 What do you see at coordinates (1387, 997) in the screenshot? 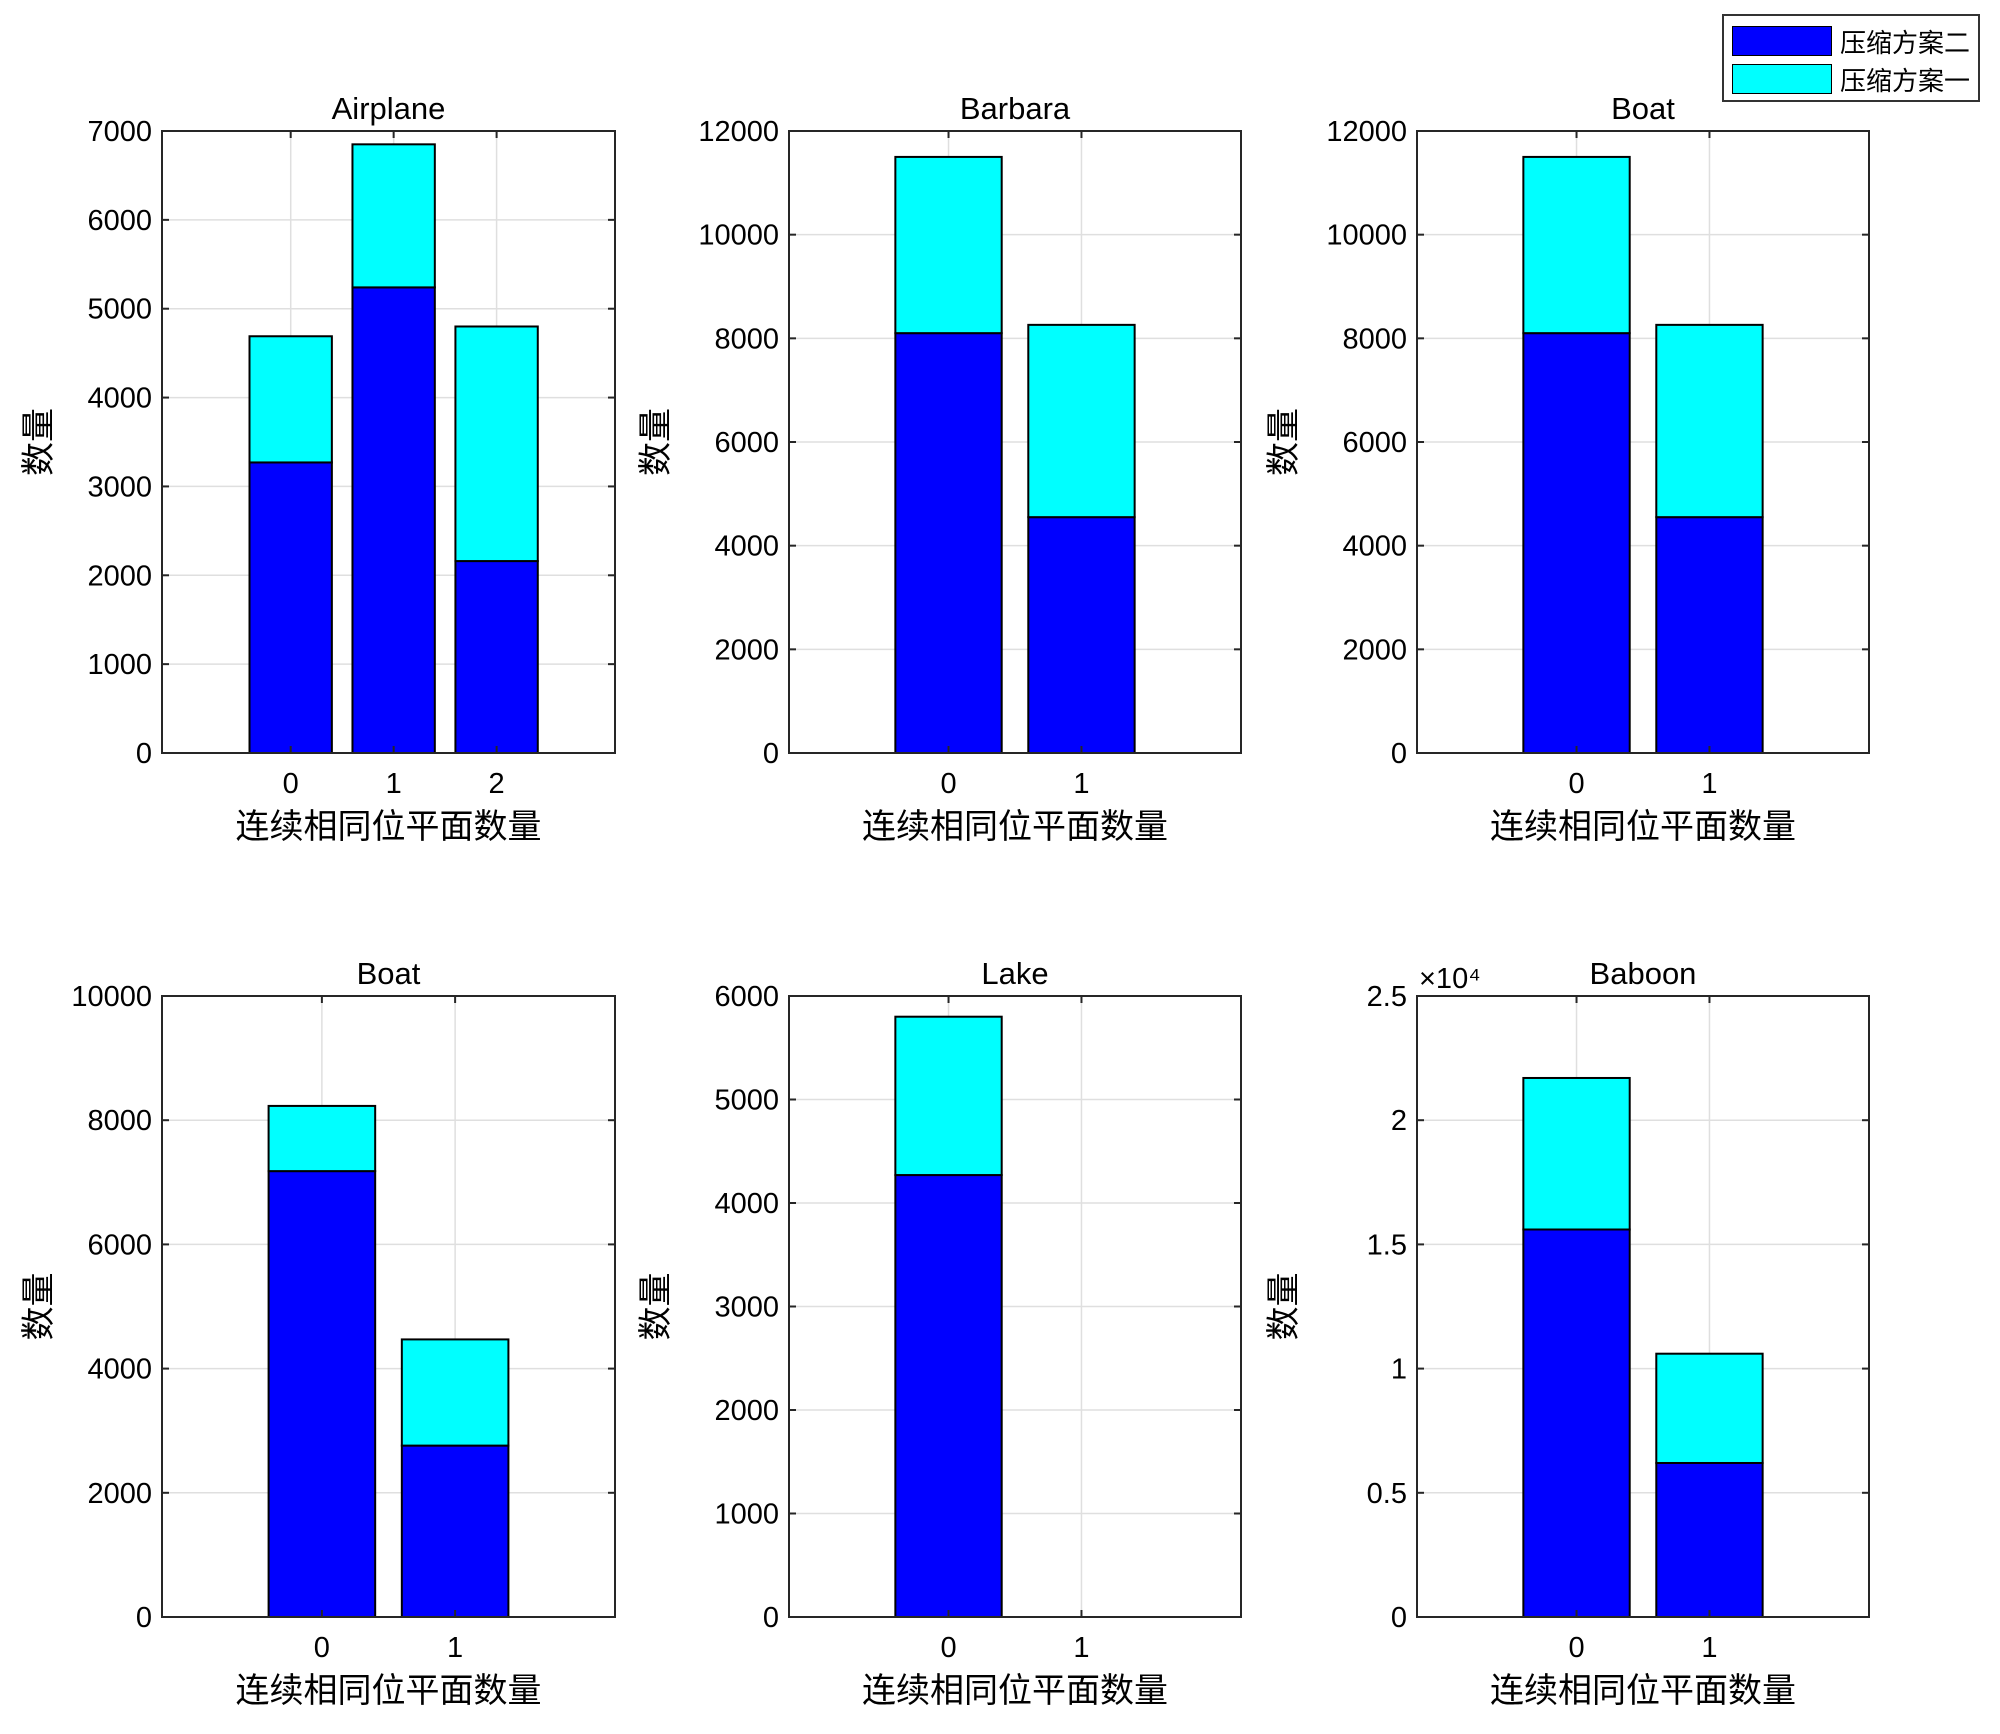
I see `y-tick-label: 2.5` at bounding box center [1387, 997].